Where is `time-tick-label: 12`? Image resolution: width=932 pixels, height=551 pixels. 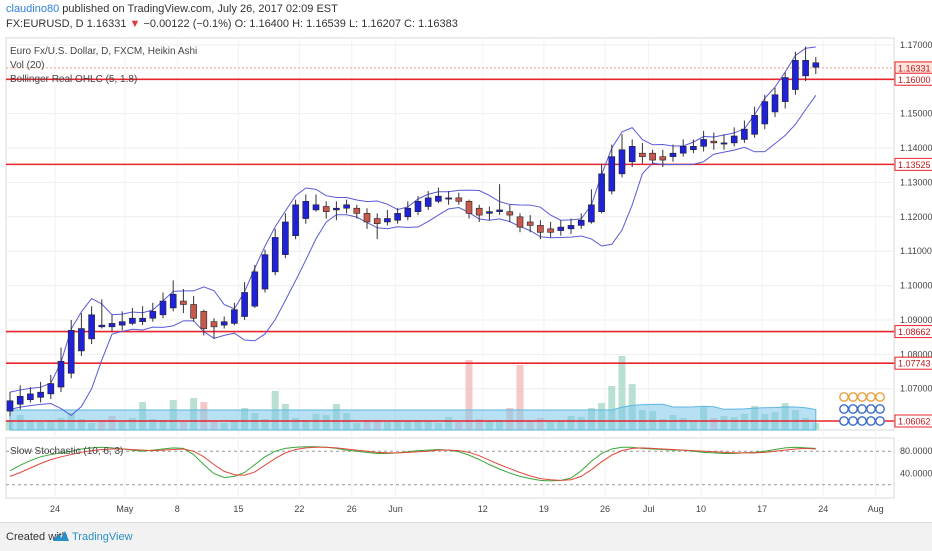
time-tick-label: 12 is located at coordinates (483, 509).